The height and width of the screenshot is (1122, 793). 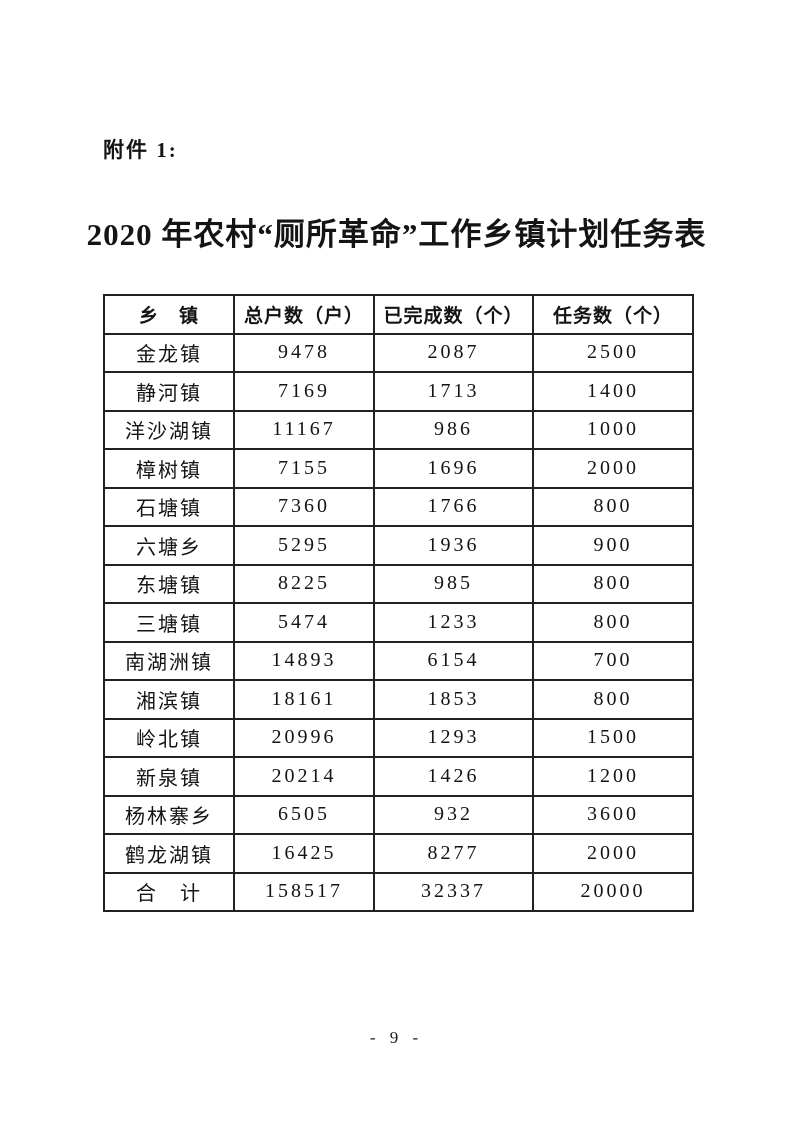 What do you see at coordinates (613, 814) in the screenshot?
I see `cell-task-count: 3600` at bounding box center [613, 814].